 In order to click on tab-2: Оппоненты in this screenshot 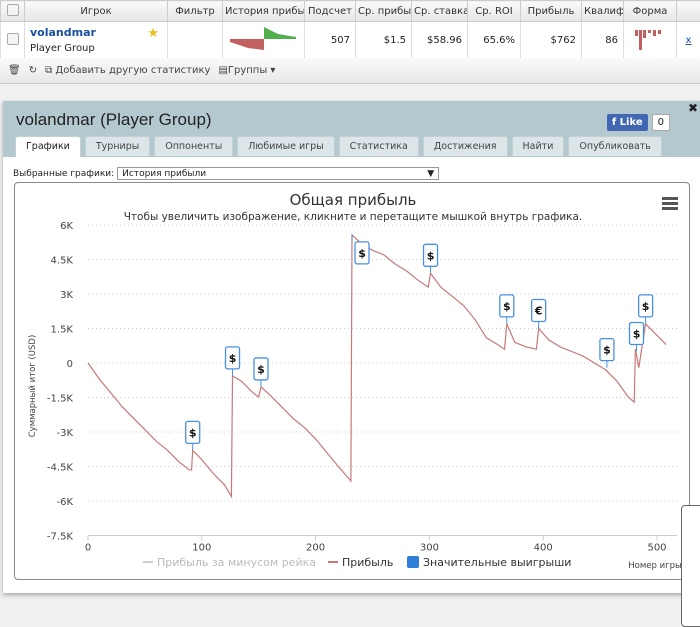, I will do `click(193, 146)`.